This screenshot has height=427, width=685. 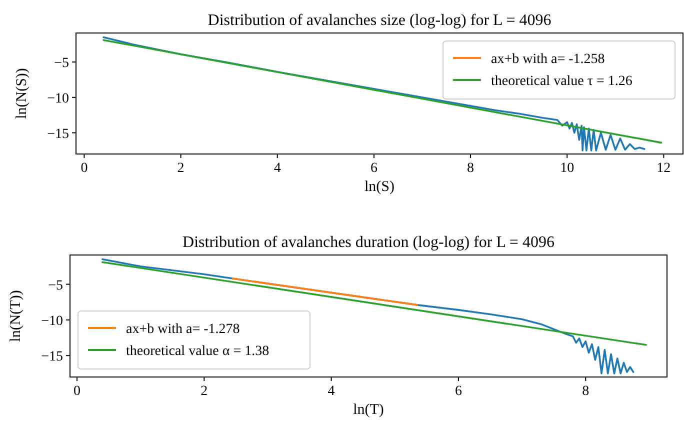 What do you see at coordinates (567, 168) in the screenshot?
I see `x-tick-label: 10` at bounding box center [567, 168].